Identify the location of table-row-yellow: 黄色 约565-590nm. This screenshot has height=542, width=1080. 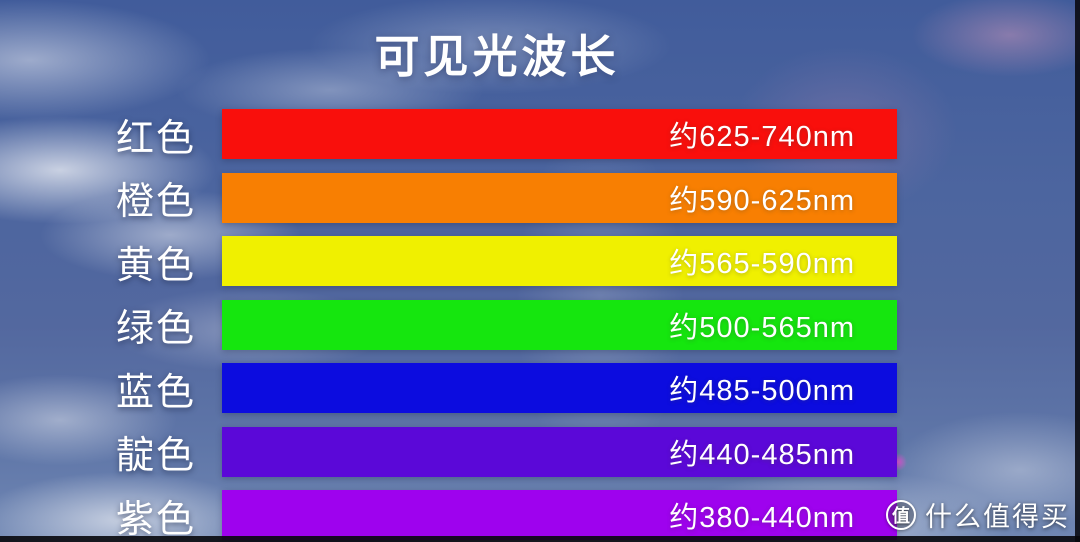
(540, 261).